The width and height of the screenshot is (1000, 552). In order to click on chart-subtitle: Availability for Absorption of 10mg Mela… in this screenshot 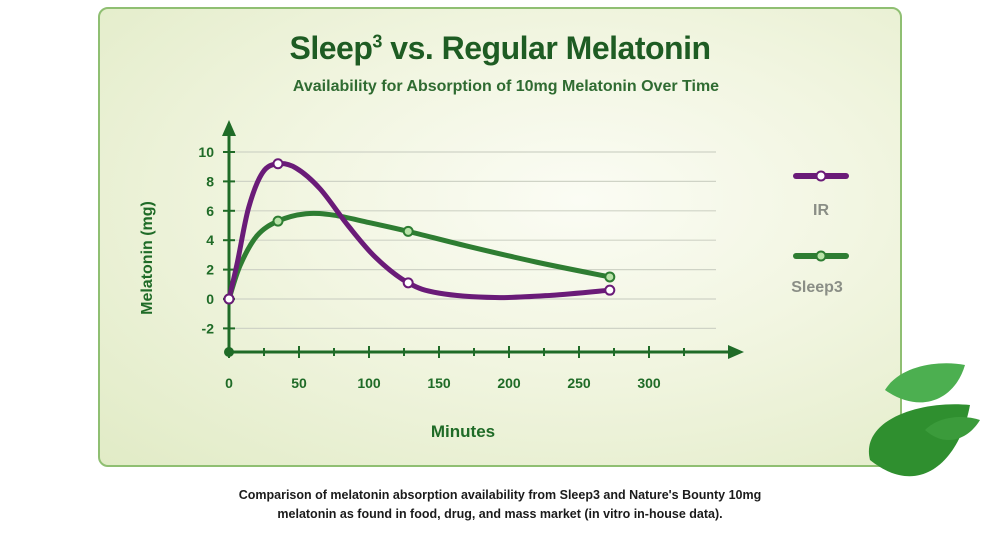, I will do `click(506, 86)`.